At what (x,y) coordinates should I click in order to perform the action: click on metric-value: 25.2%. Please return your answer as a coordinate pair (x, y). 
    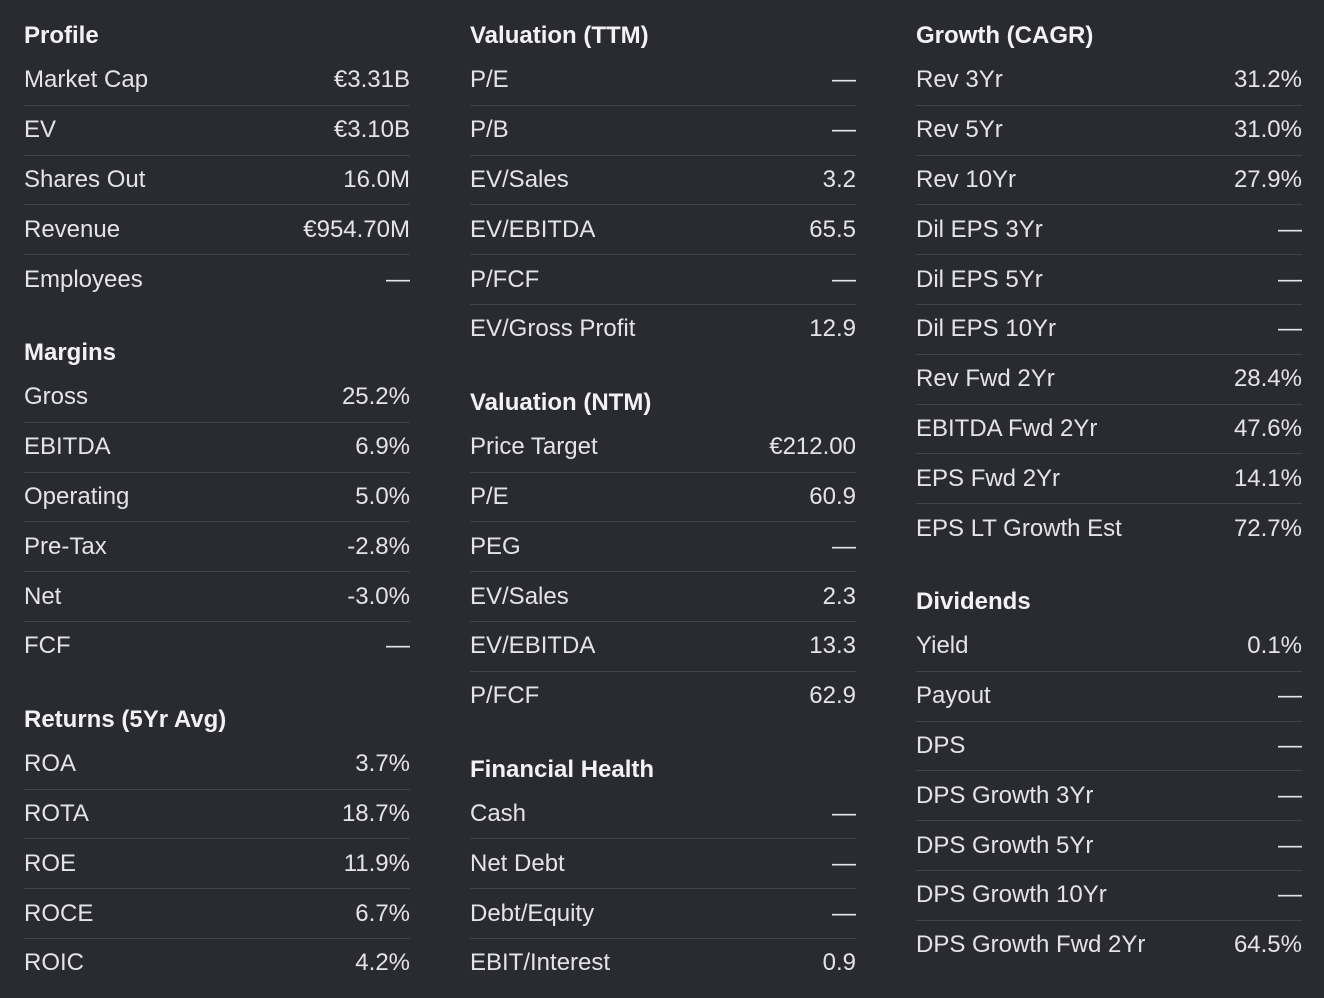
    Looking at the image, I should click on (375, 397).